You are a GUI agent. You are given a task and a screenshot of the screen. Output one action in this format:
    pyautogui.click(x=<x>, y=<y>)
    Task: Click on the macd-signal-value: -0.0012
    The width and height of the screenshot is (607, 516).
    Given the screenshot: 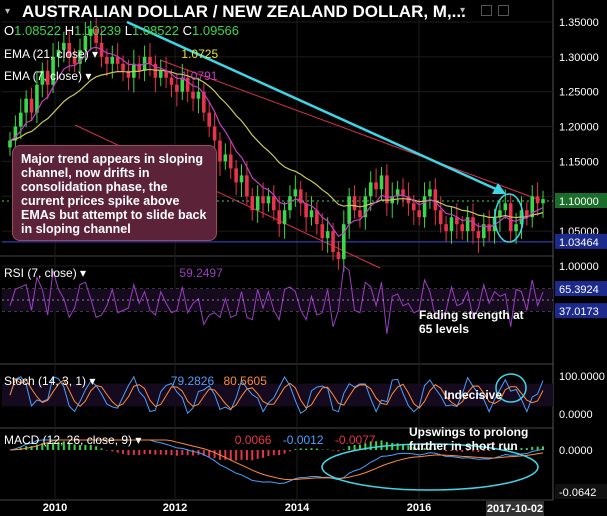 What is the action you would take?
    pyautogui.click(x=303, y=440)
    